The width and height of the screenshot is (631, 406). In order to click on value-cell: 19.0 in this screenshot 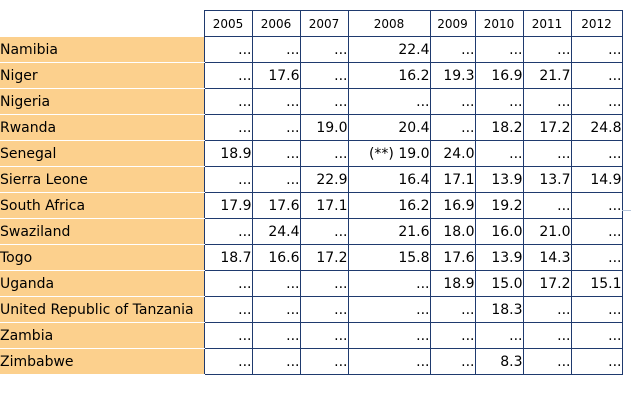, I will do `click(324, 127)`.